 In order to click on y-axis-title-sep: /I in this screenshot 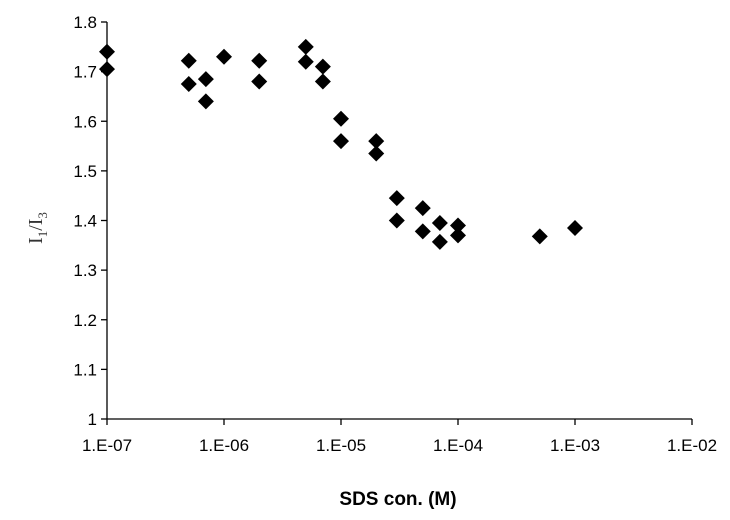, I will do `click(36, 225)`.